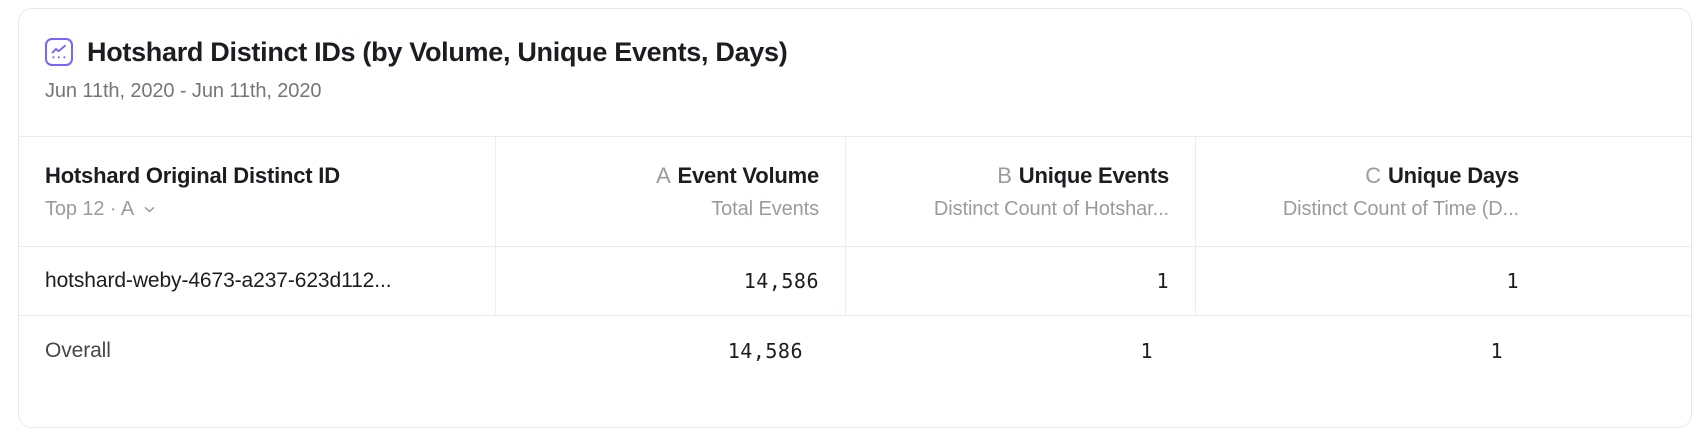 The height and width of the screenshot is (436, 1708). Describe the element at coordinates (1370, 351) in the screenshot. I see `cell-overall-unique-days: 1` at that location.